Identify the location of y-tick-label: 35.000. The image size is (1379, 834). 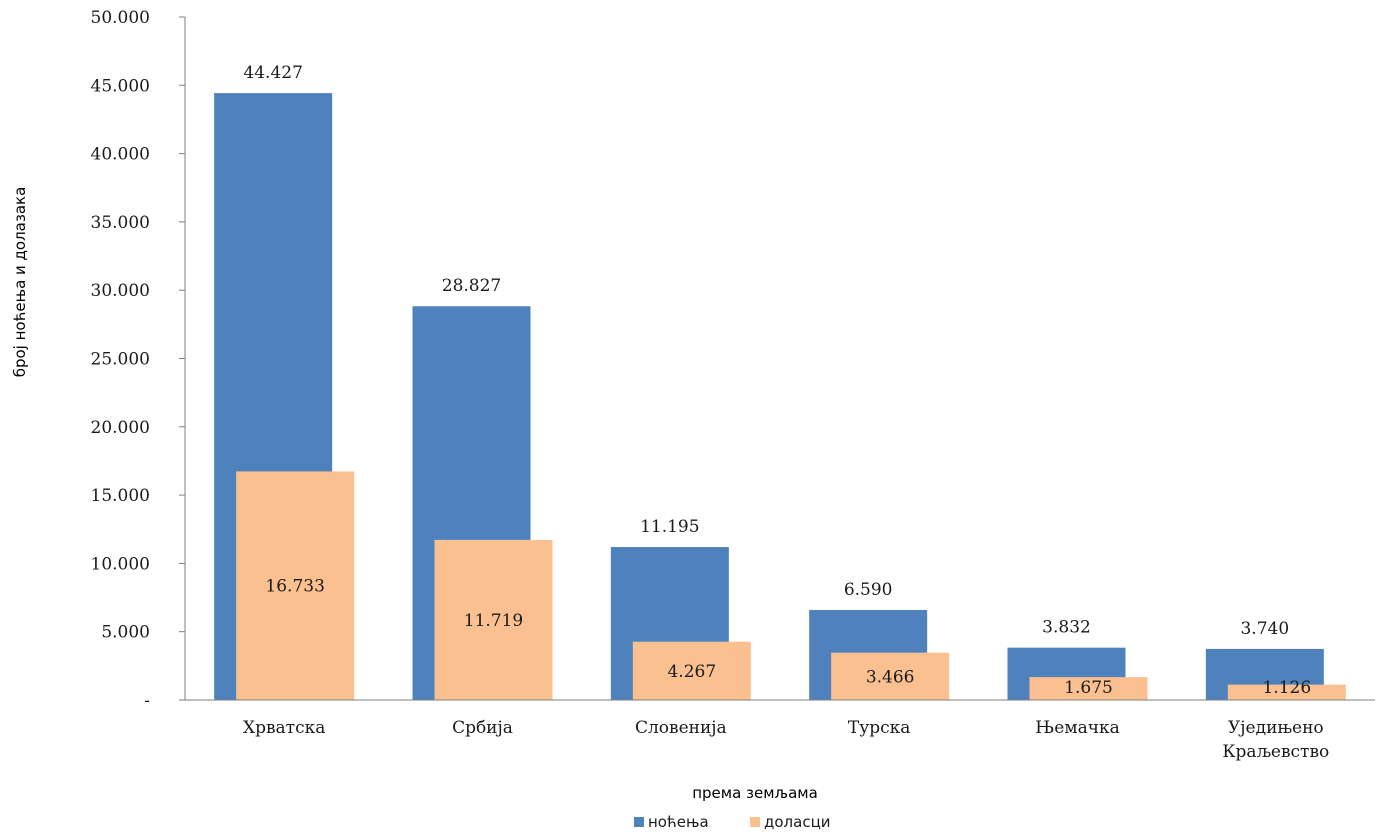
(120, 223).